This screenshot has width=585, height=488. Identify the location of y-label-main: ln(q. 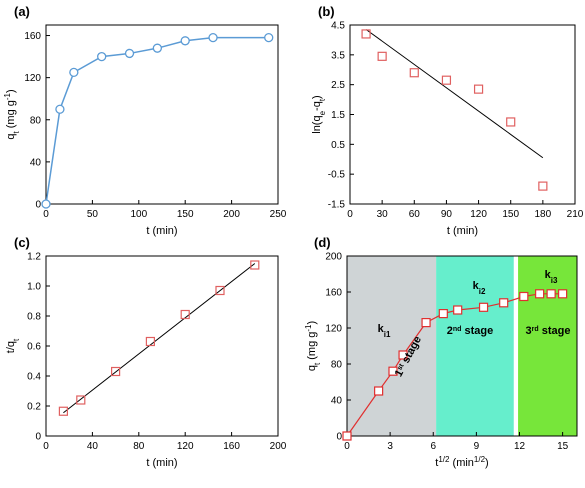
(317, 124).